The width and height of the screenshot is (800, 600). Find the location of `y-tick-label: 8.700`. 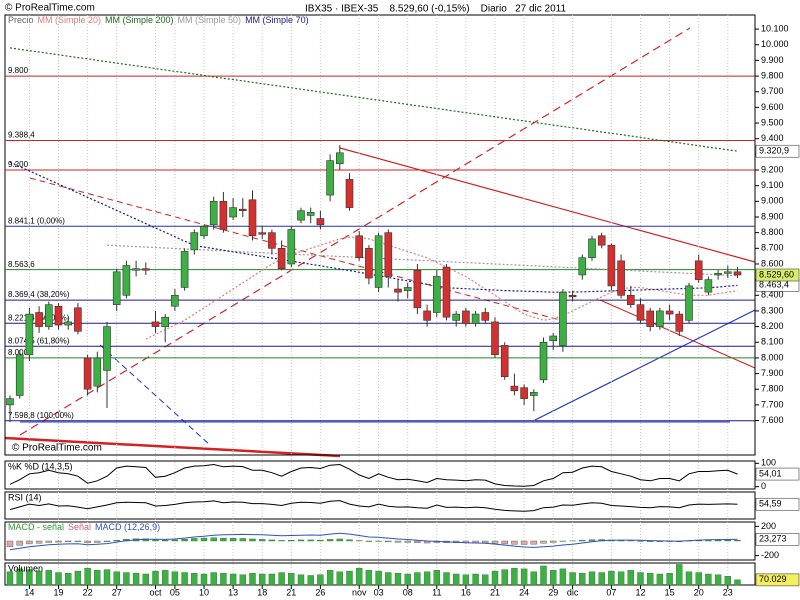

y-tick-label: 8.700 is located at coordinates (772, 248).